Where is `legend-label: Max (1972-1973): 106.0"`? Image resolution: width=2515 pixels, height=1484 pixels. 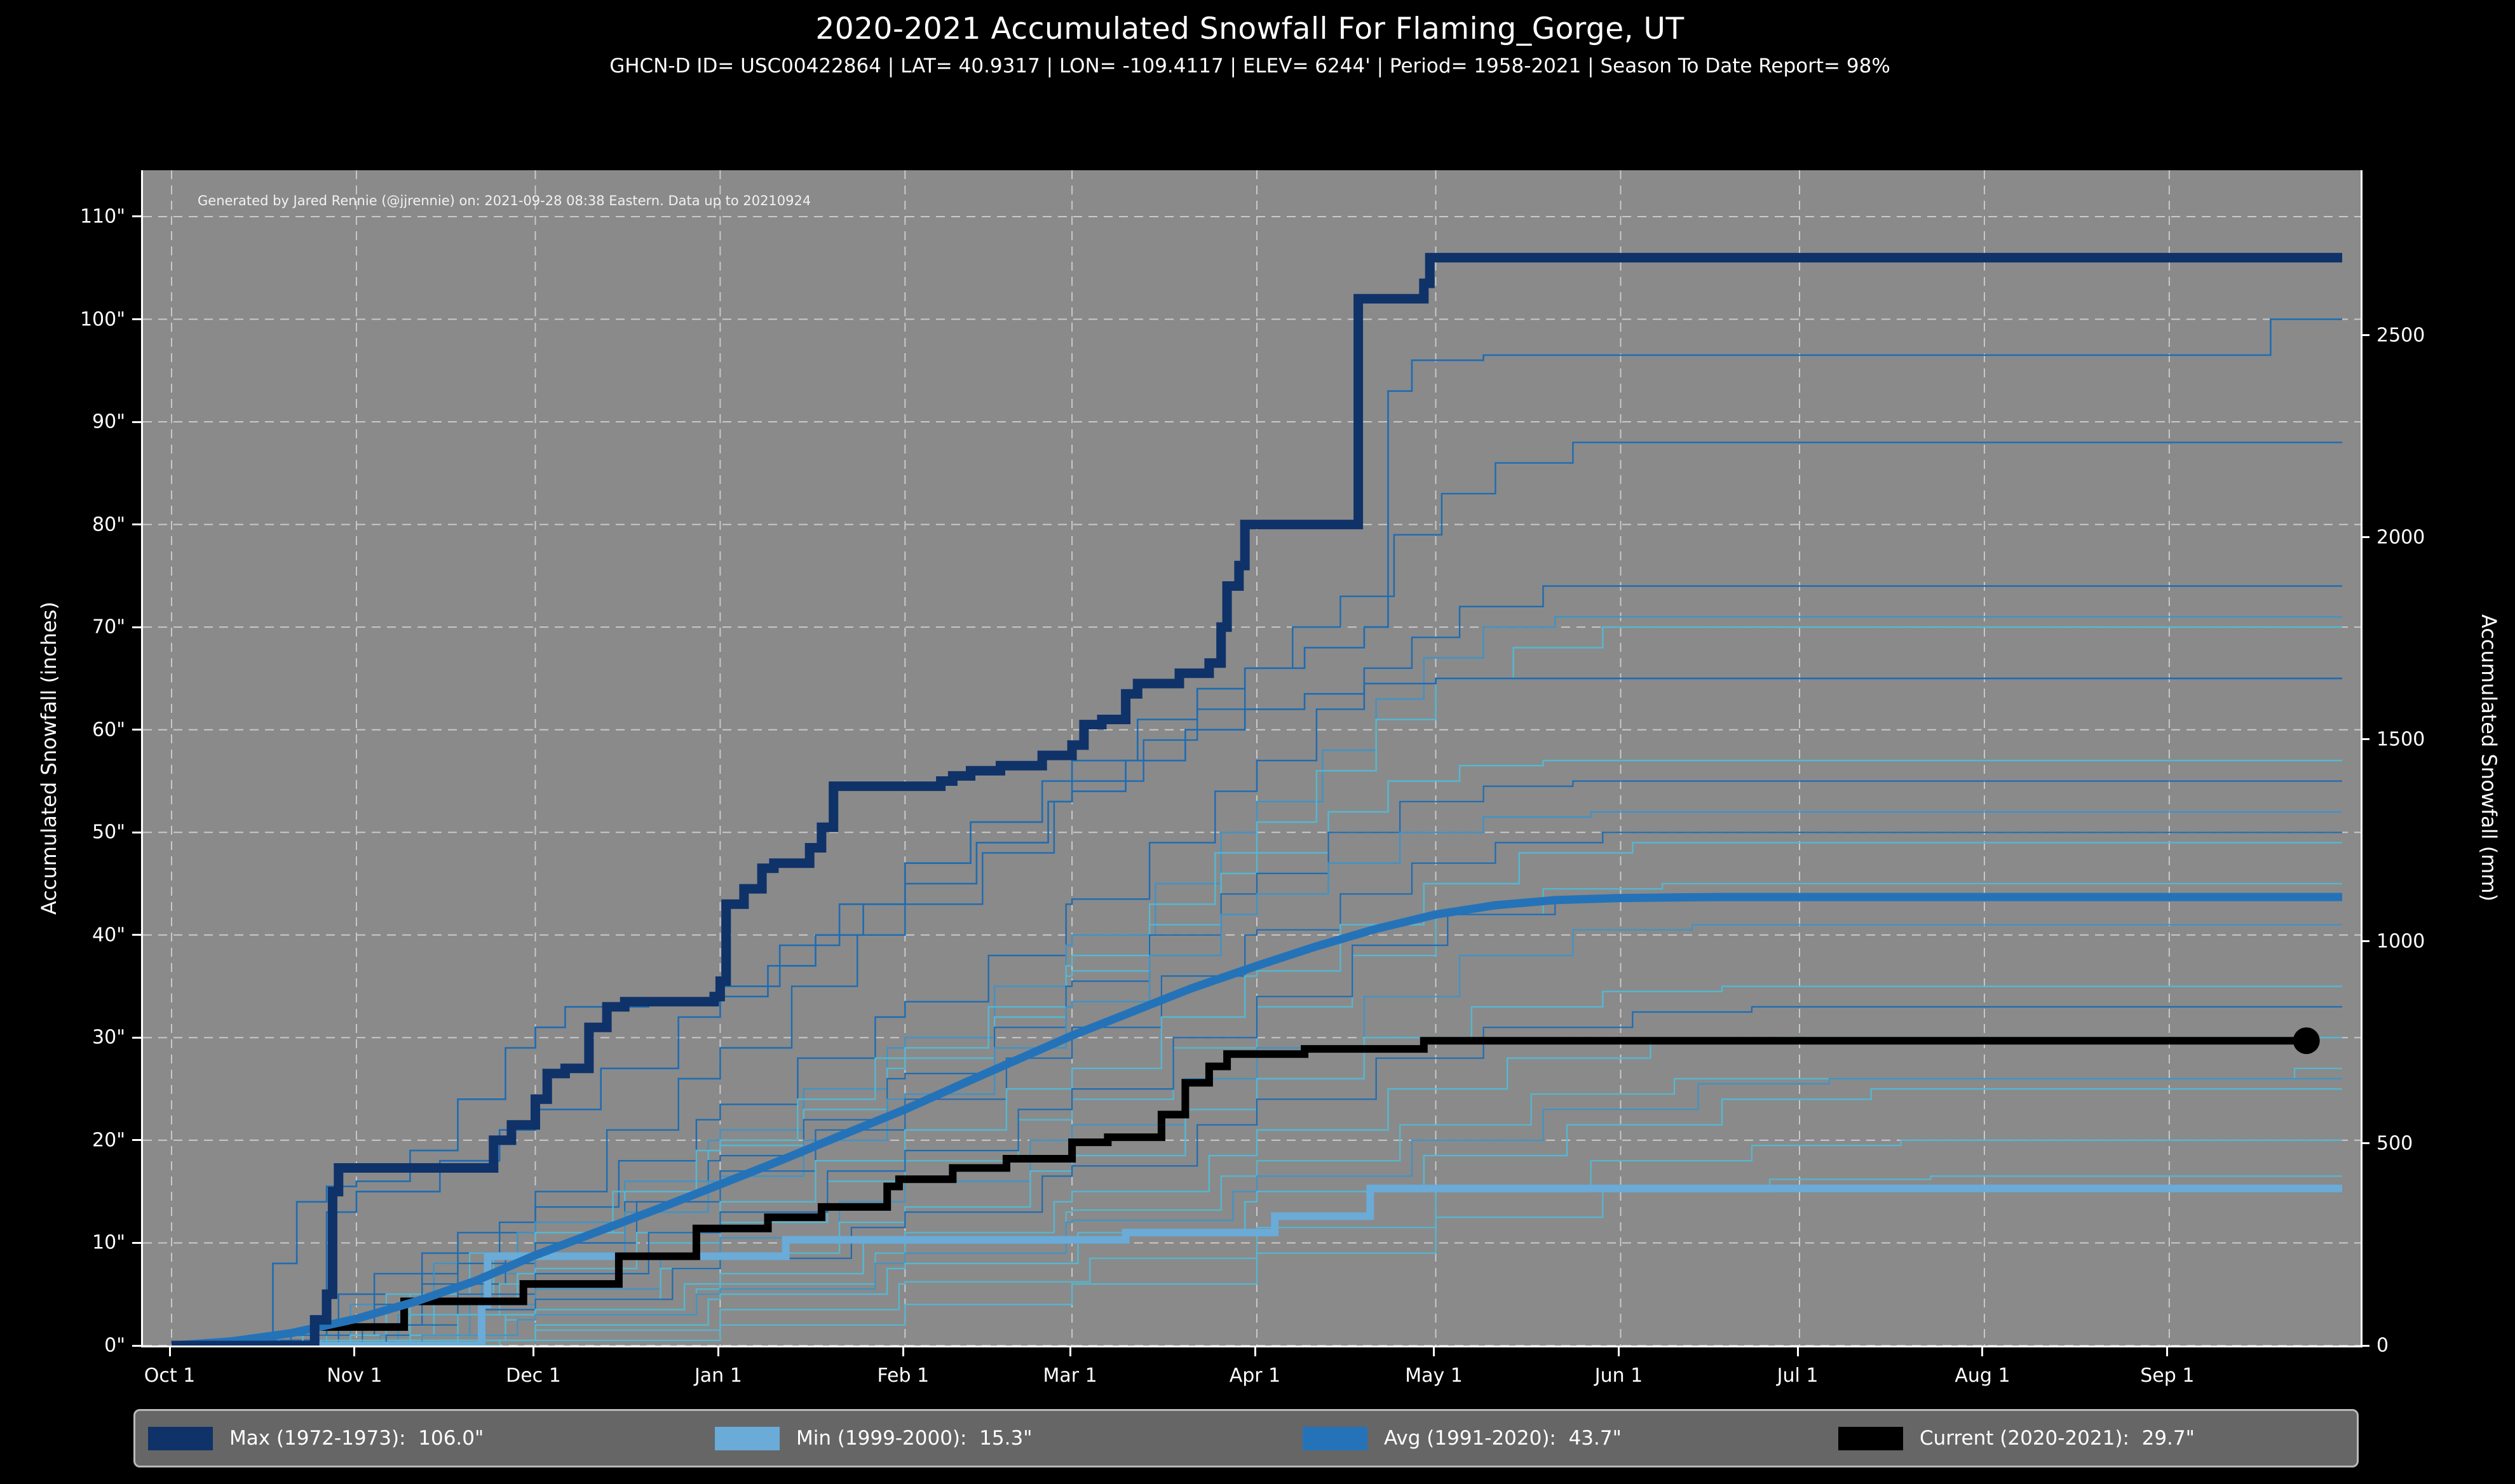 legend-label: Max (1972-1973): 106.0" is located at coordinates (356, 1438).